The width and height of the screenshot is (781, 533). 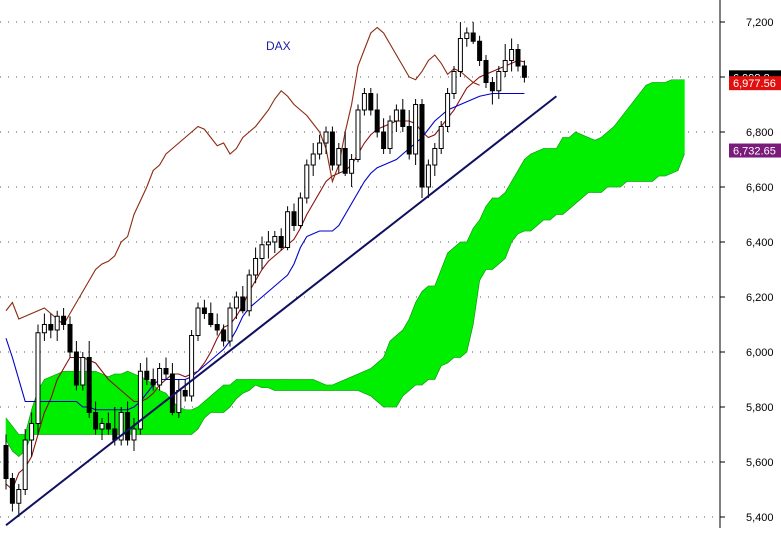 What do you see at coordinates (278, 46) in the screenshot?
I see `chart-title: DAX` at bounding box center [278, 46].